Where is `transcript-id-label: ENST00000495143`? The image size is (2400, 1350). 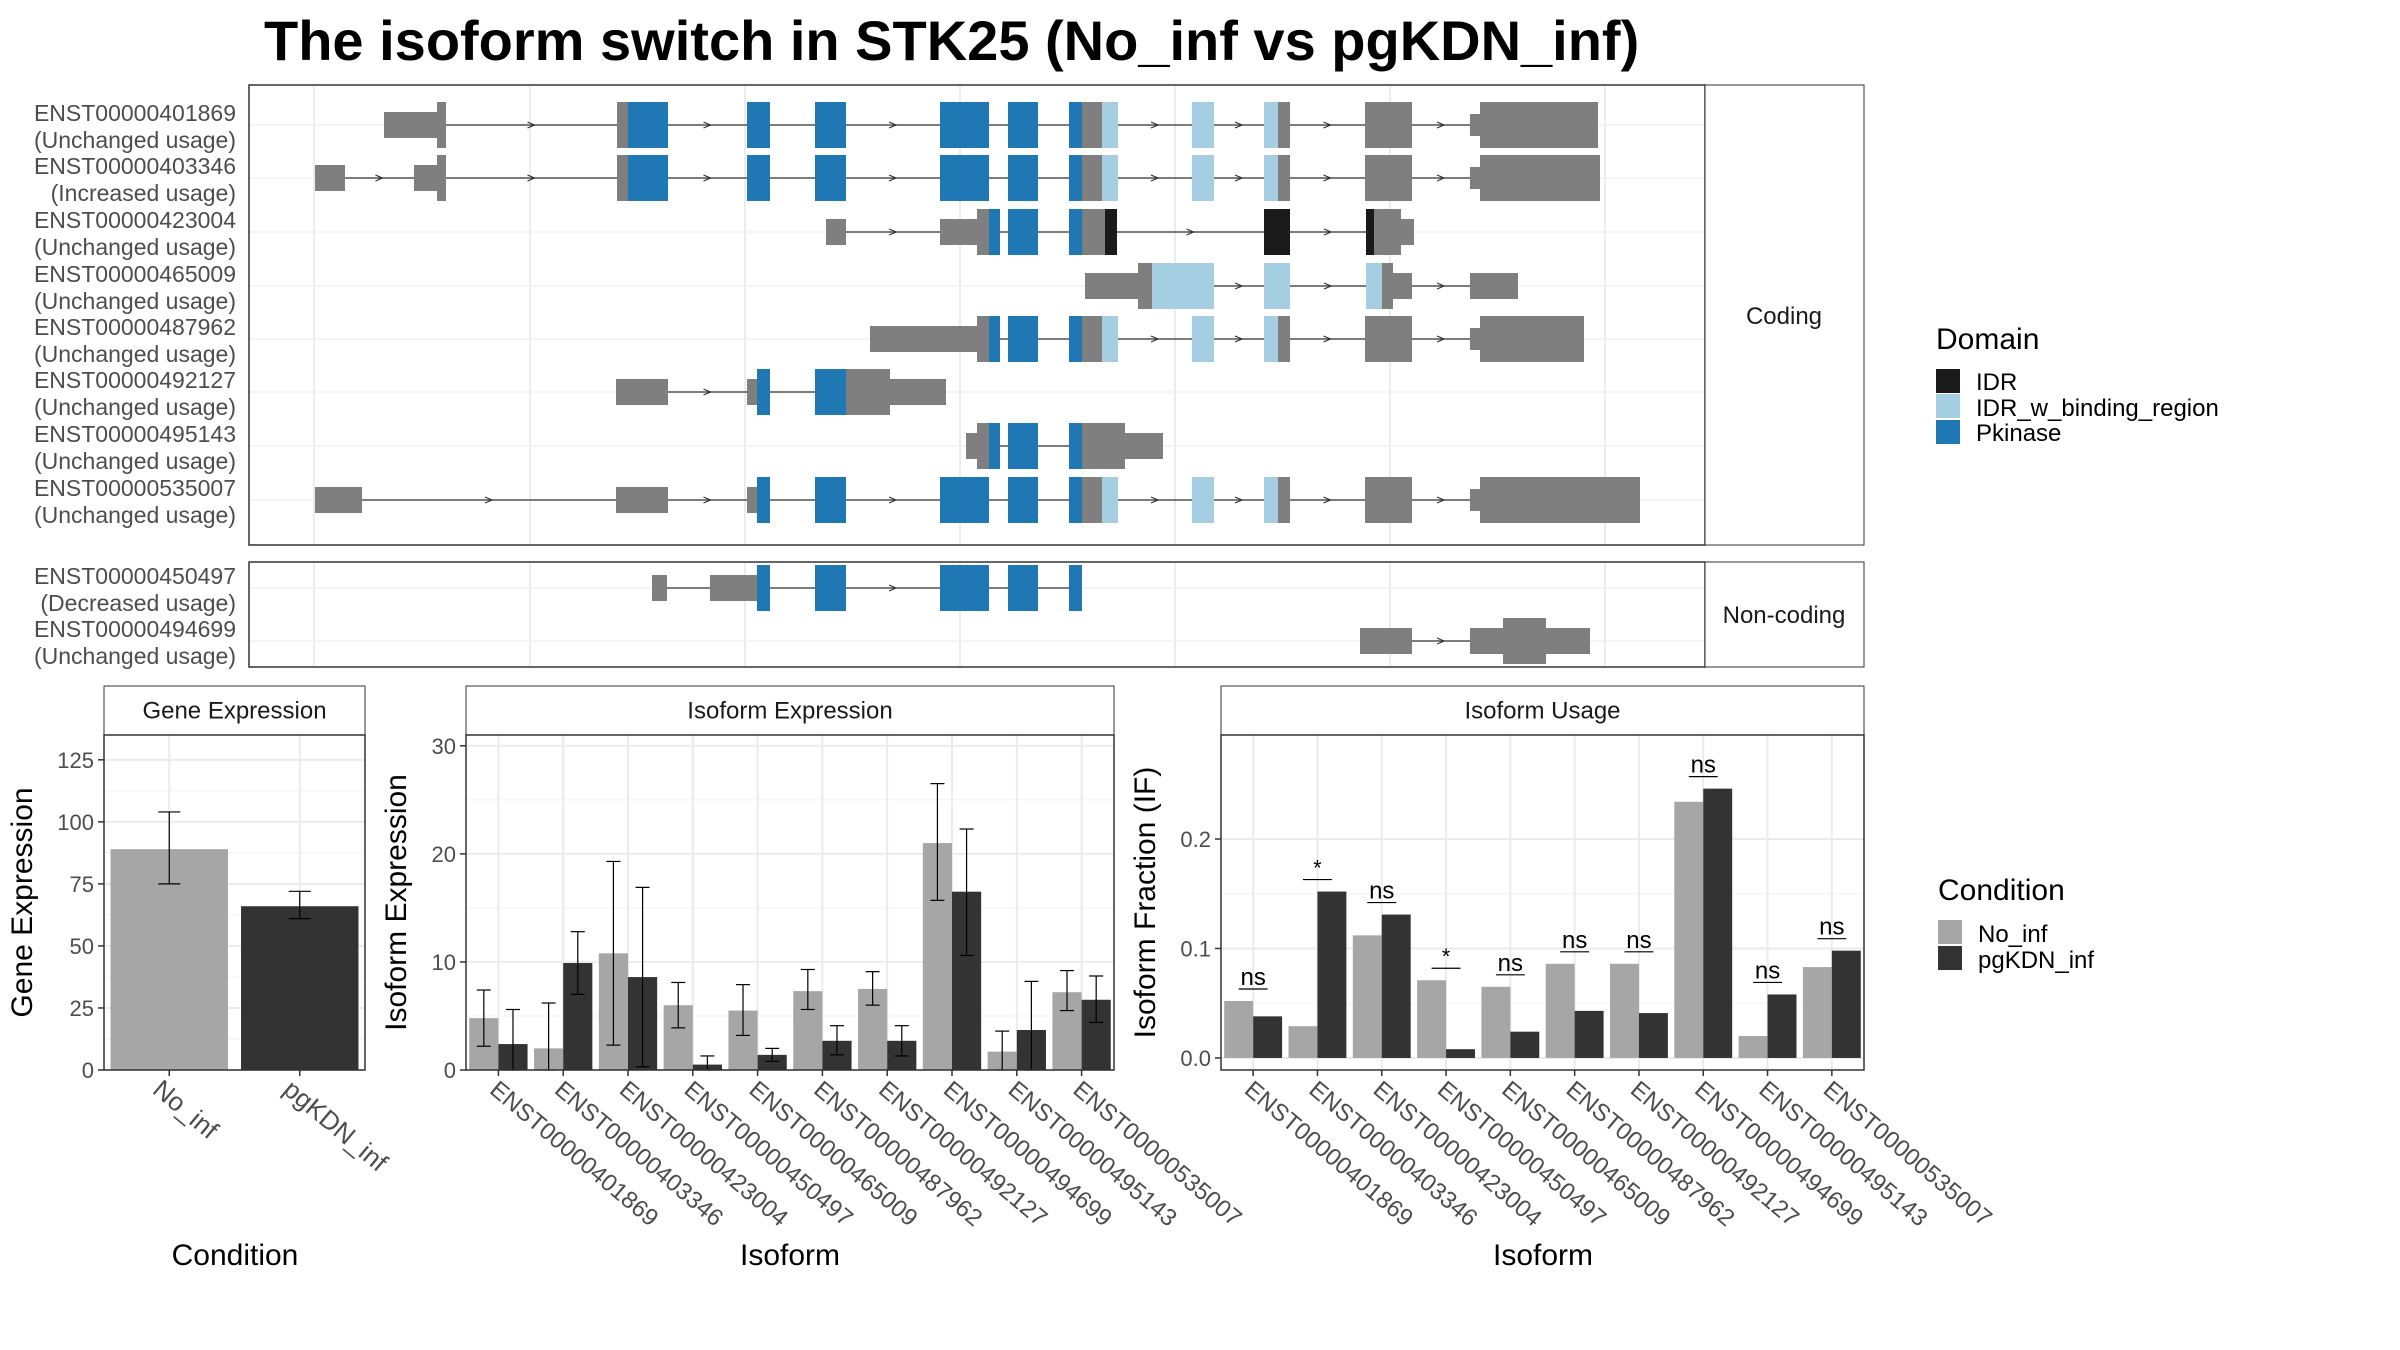 transcript-id-label: ENST00000495143 is located at coordinates (135, 434).